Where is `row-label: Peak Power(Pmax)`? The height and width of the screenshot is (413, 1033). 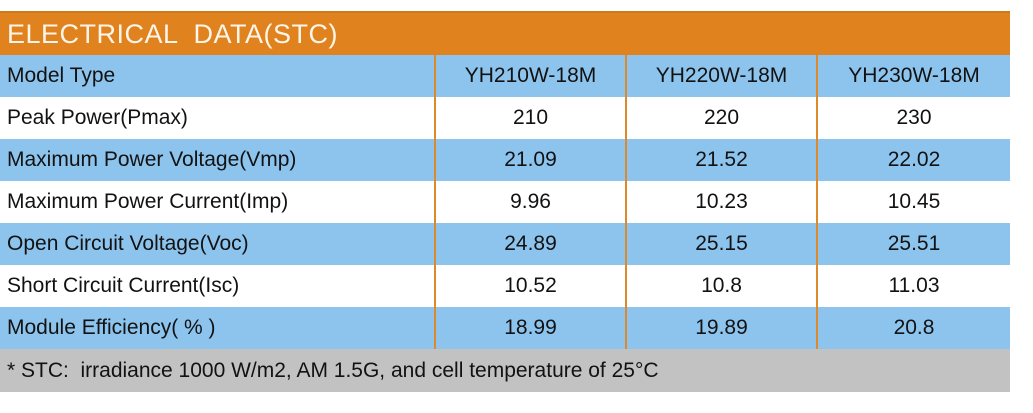
row-label: Peak Power(Pmax) is located at coordinates (97, 117).